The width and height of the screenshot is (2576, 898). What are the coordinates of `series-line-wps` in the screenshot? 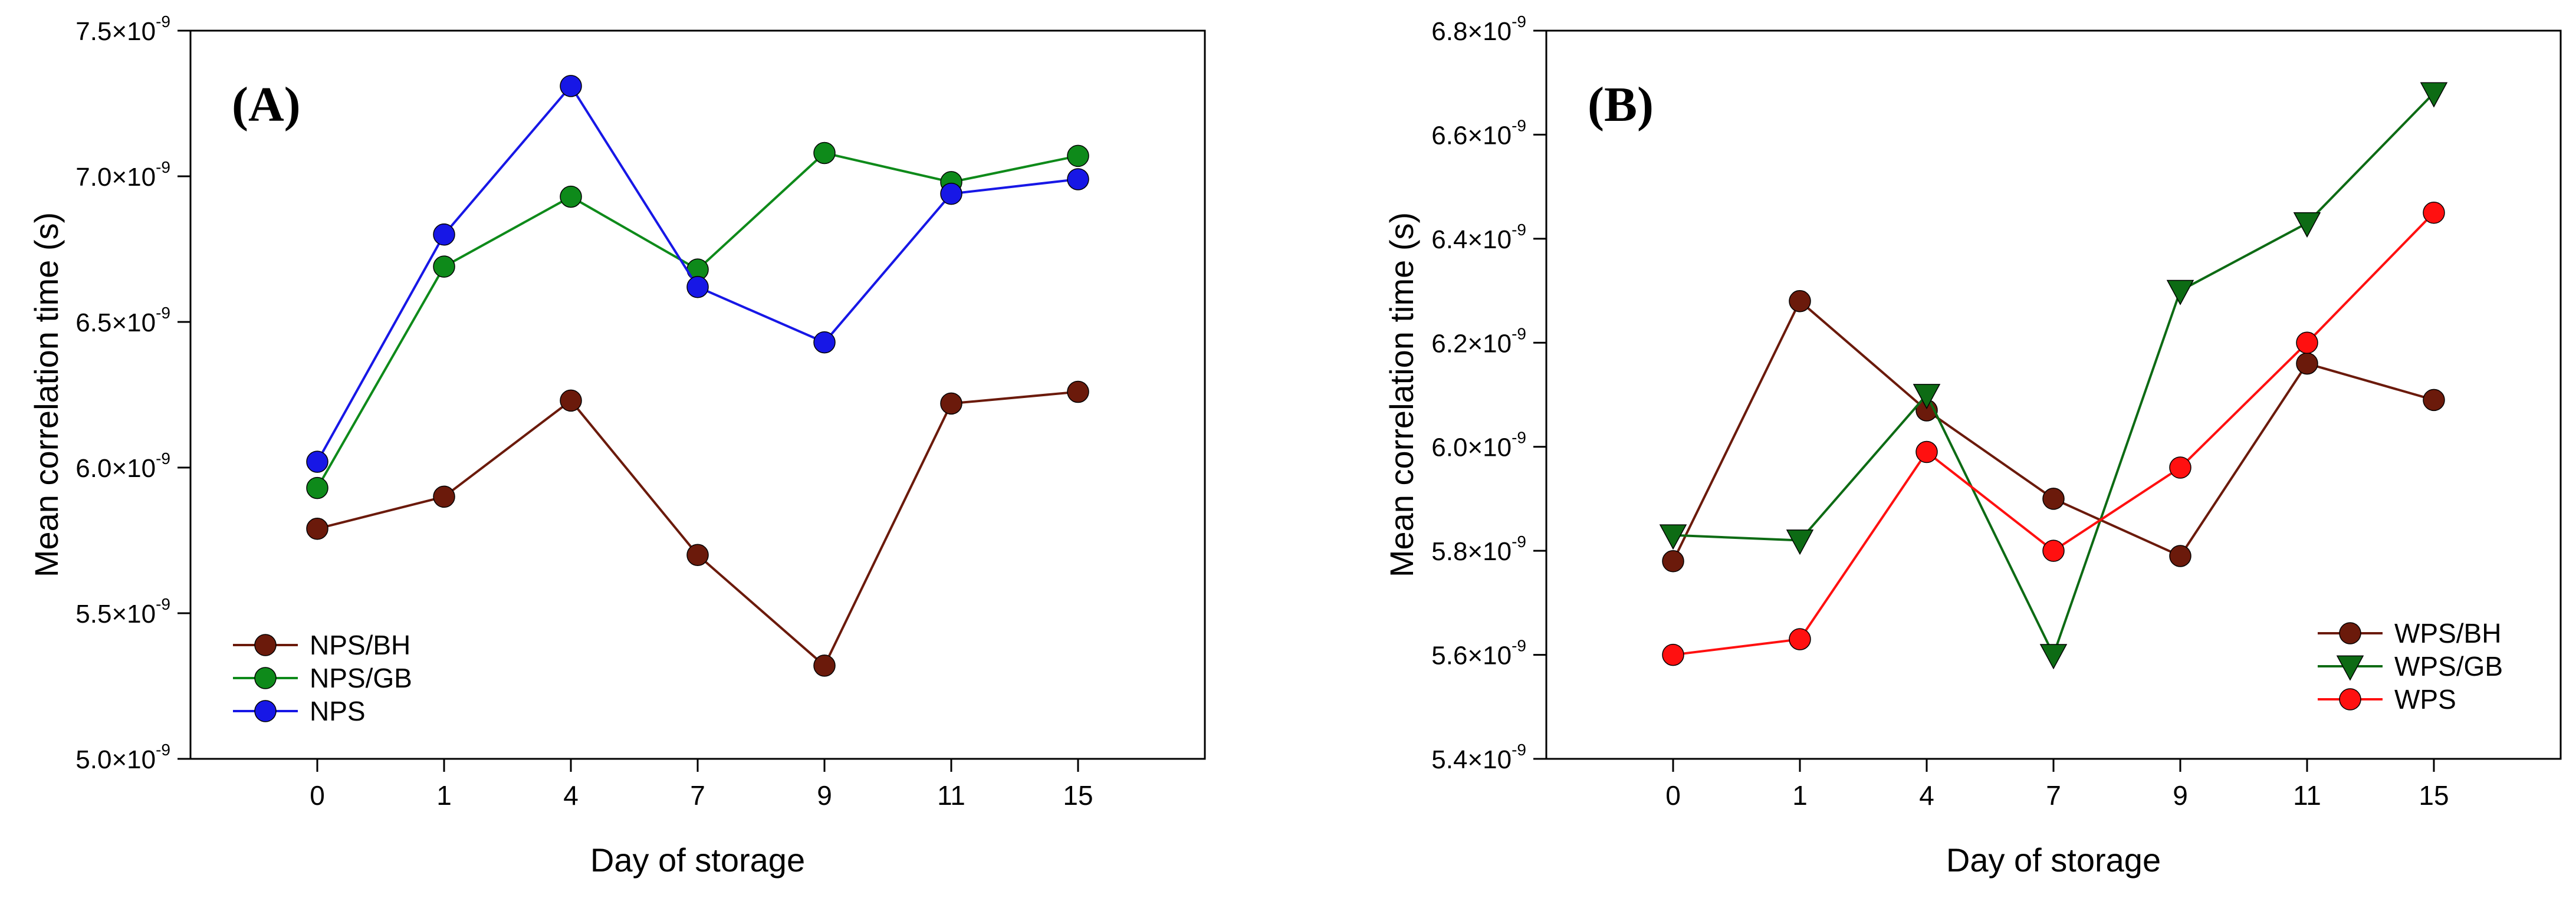 It's located at (2054, 434).